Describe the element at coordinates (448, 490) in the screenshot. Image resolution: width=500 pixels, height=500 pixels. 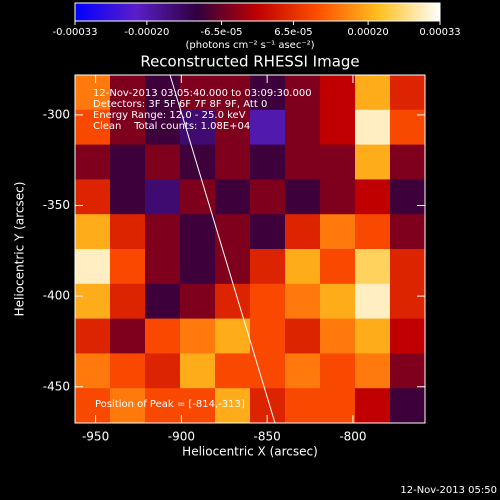
I see `footer: 12-Nov-2013 05:50` at that location.